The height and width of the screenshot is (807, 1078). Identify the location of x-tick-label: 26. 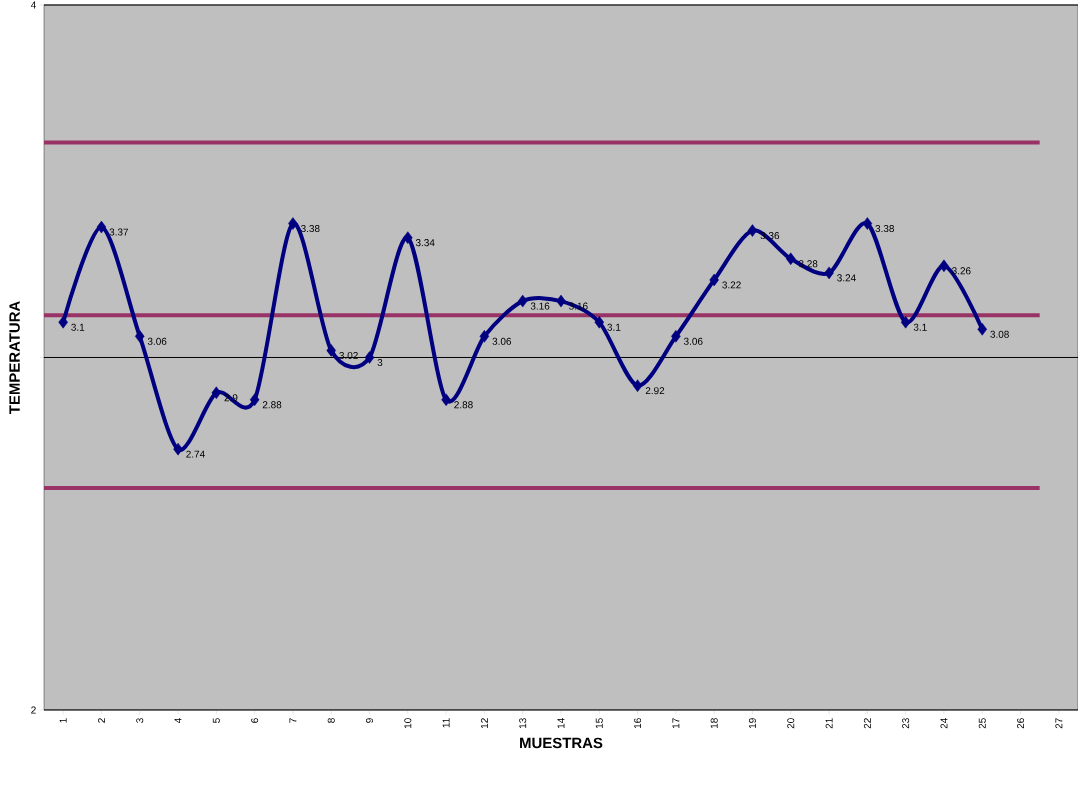
(1021, 723).